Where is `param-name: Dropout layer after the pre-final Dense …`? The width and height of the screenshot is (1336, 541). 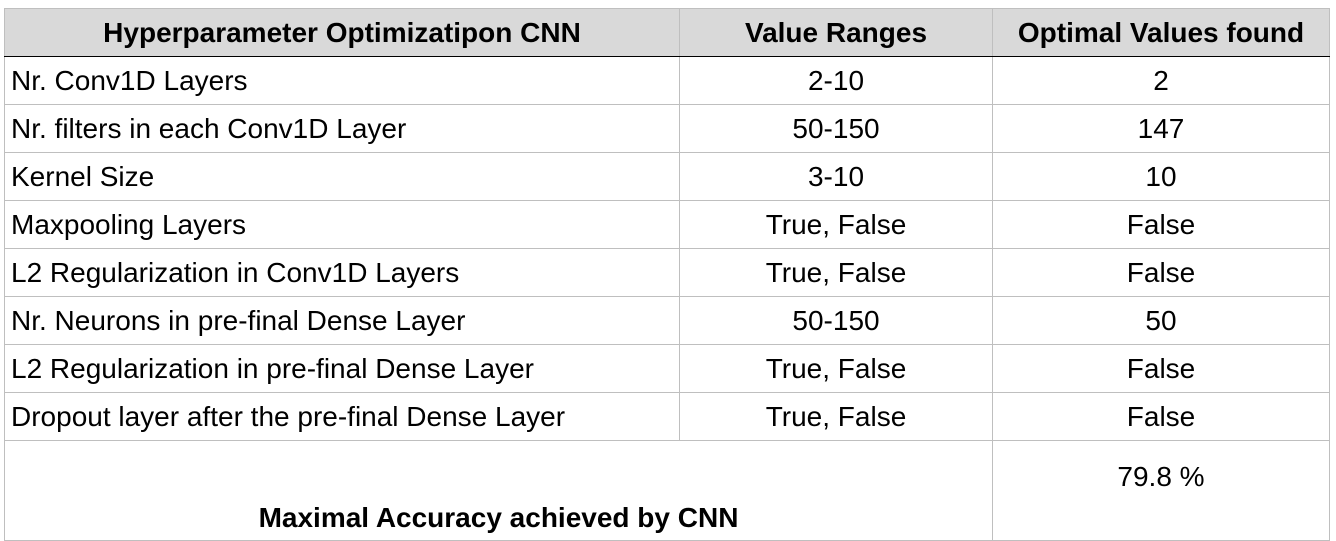 param-name: Dropout layer after the pre-final Dense … is located at coordinates (342, 416).